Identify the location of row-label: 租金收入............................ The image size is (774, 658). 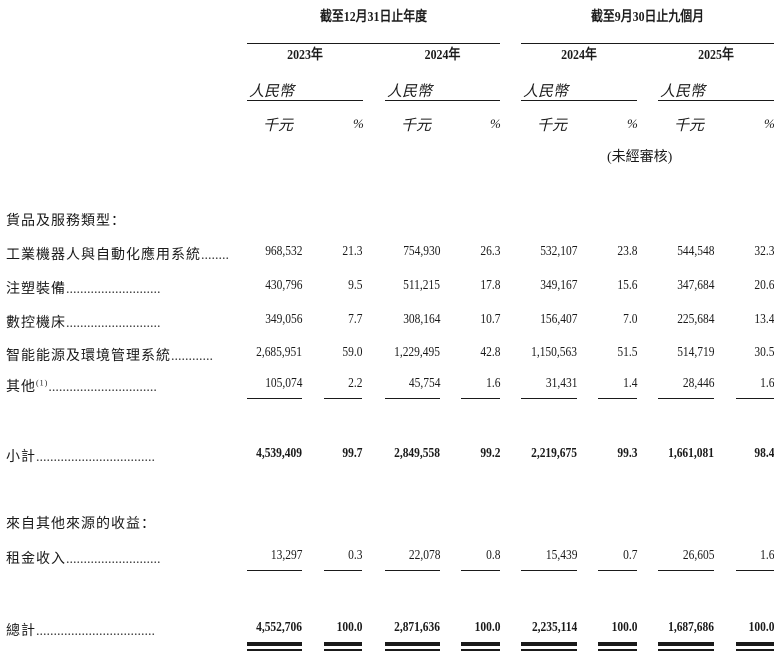
(83, 558).